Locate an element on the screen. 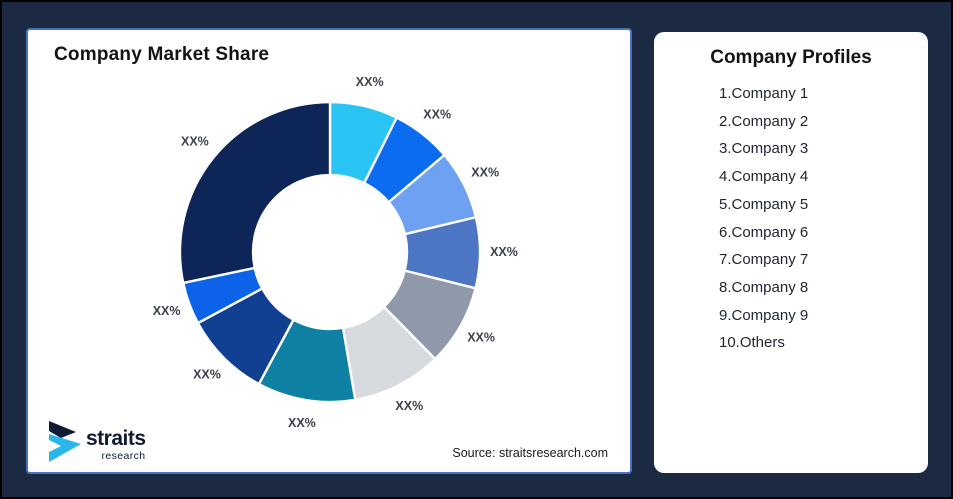 Image resolution: width=953 pixels, height=499 pixels. profile-list-item: 5.Company 5 is located at coordinates (764, 204).